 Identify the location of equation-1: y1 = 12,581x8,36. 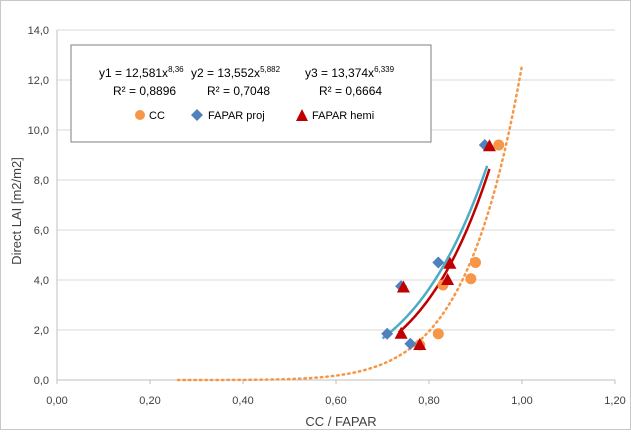
(141, 72).